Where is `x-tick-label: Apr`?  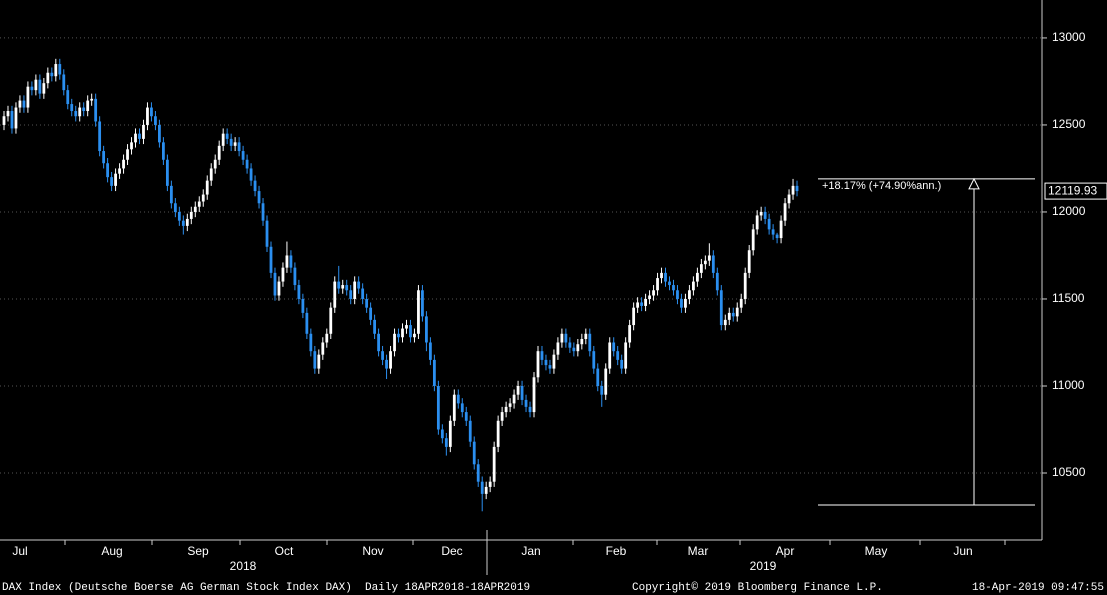
x-tick-label: Apr is located at coordinates (785, 551).